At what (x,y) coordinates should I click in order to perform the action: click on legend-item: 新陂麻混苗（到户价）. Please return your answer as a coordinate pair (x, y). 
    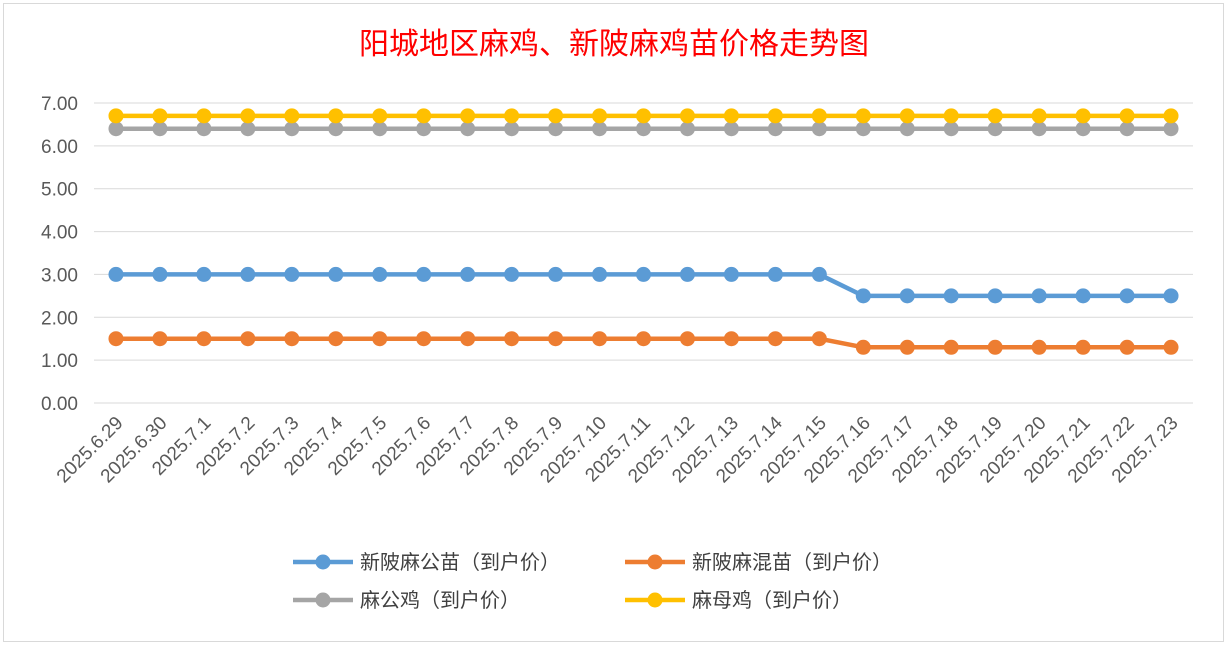
    Looking at the image, I should click on (758, 562).